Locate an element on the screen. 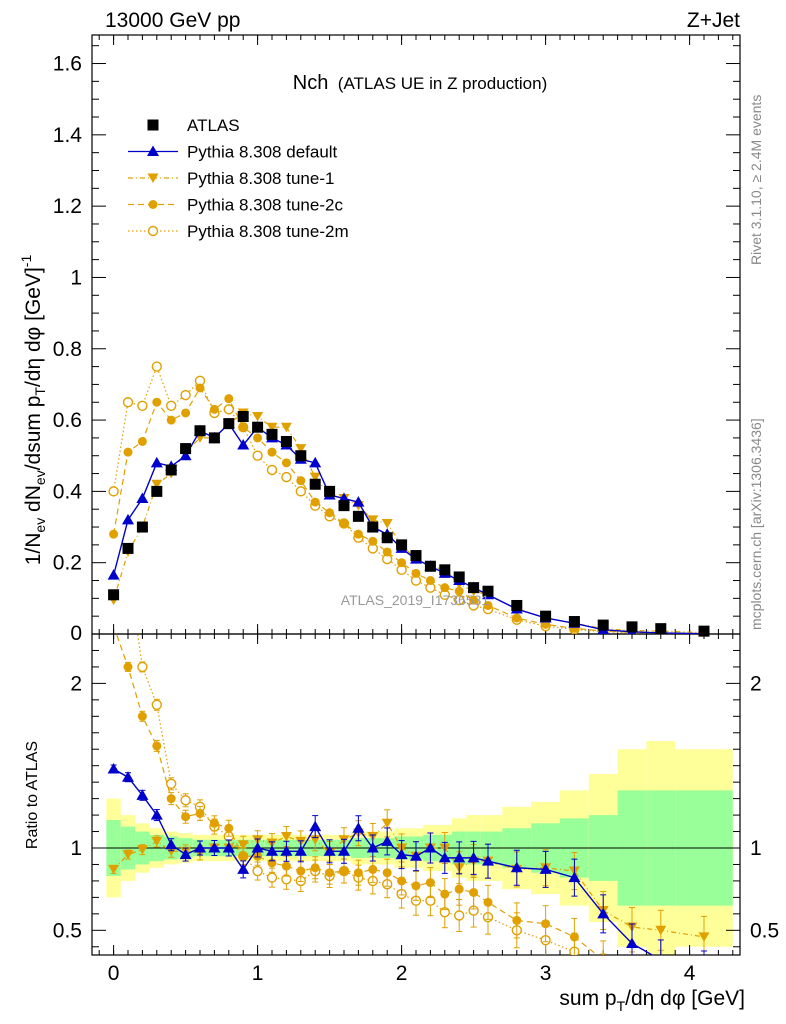 The image size is (786, 1024). legend-label: Pythia 8.308 tune-2m is located at coordinates (268, 231).